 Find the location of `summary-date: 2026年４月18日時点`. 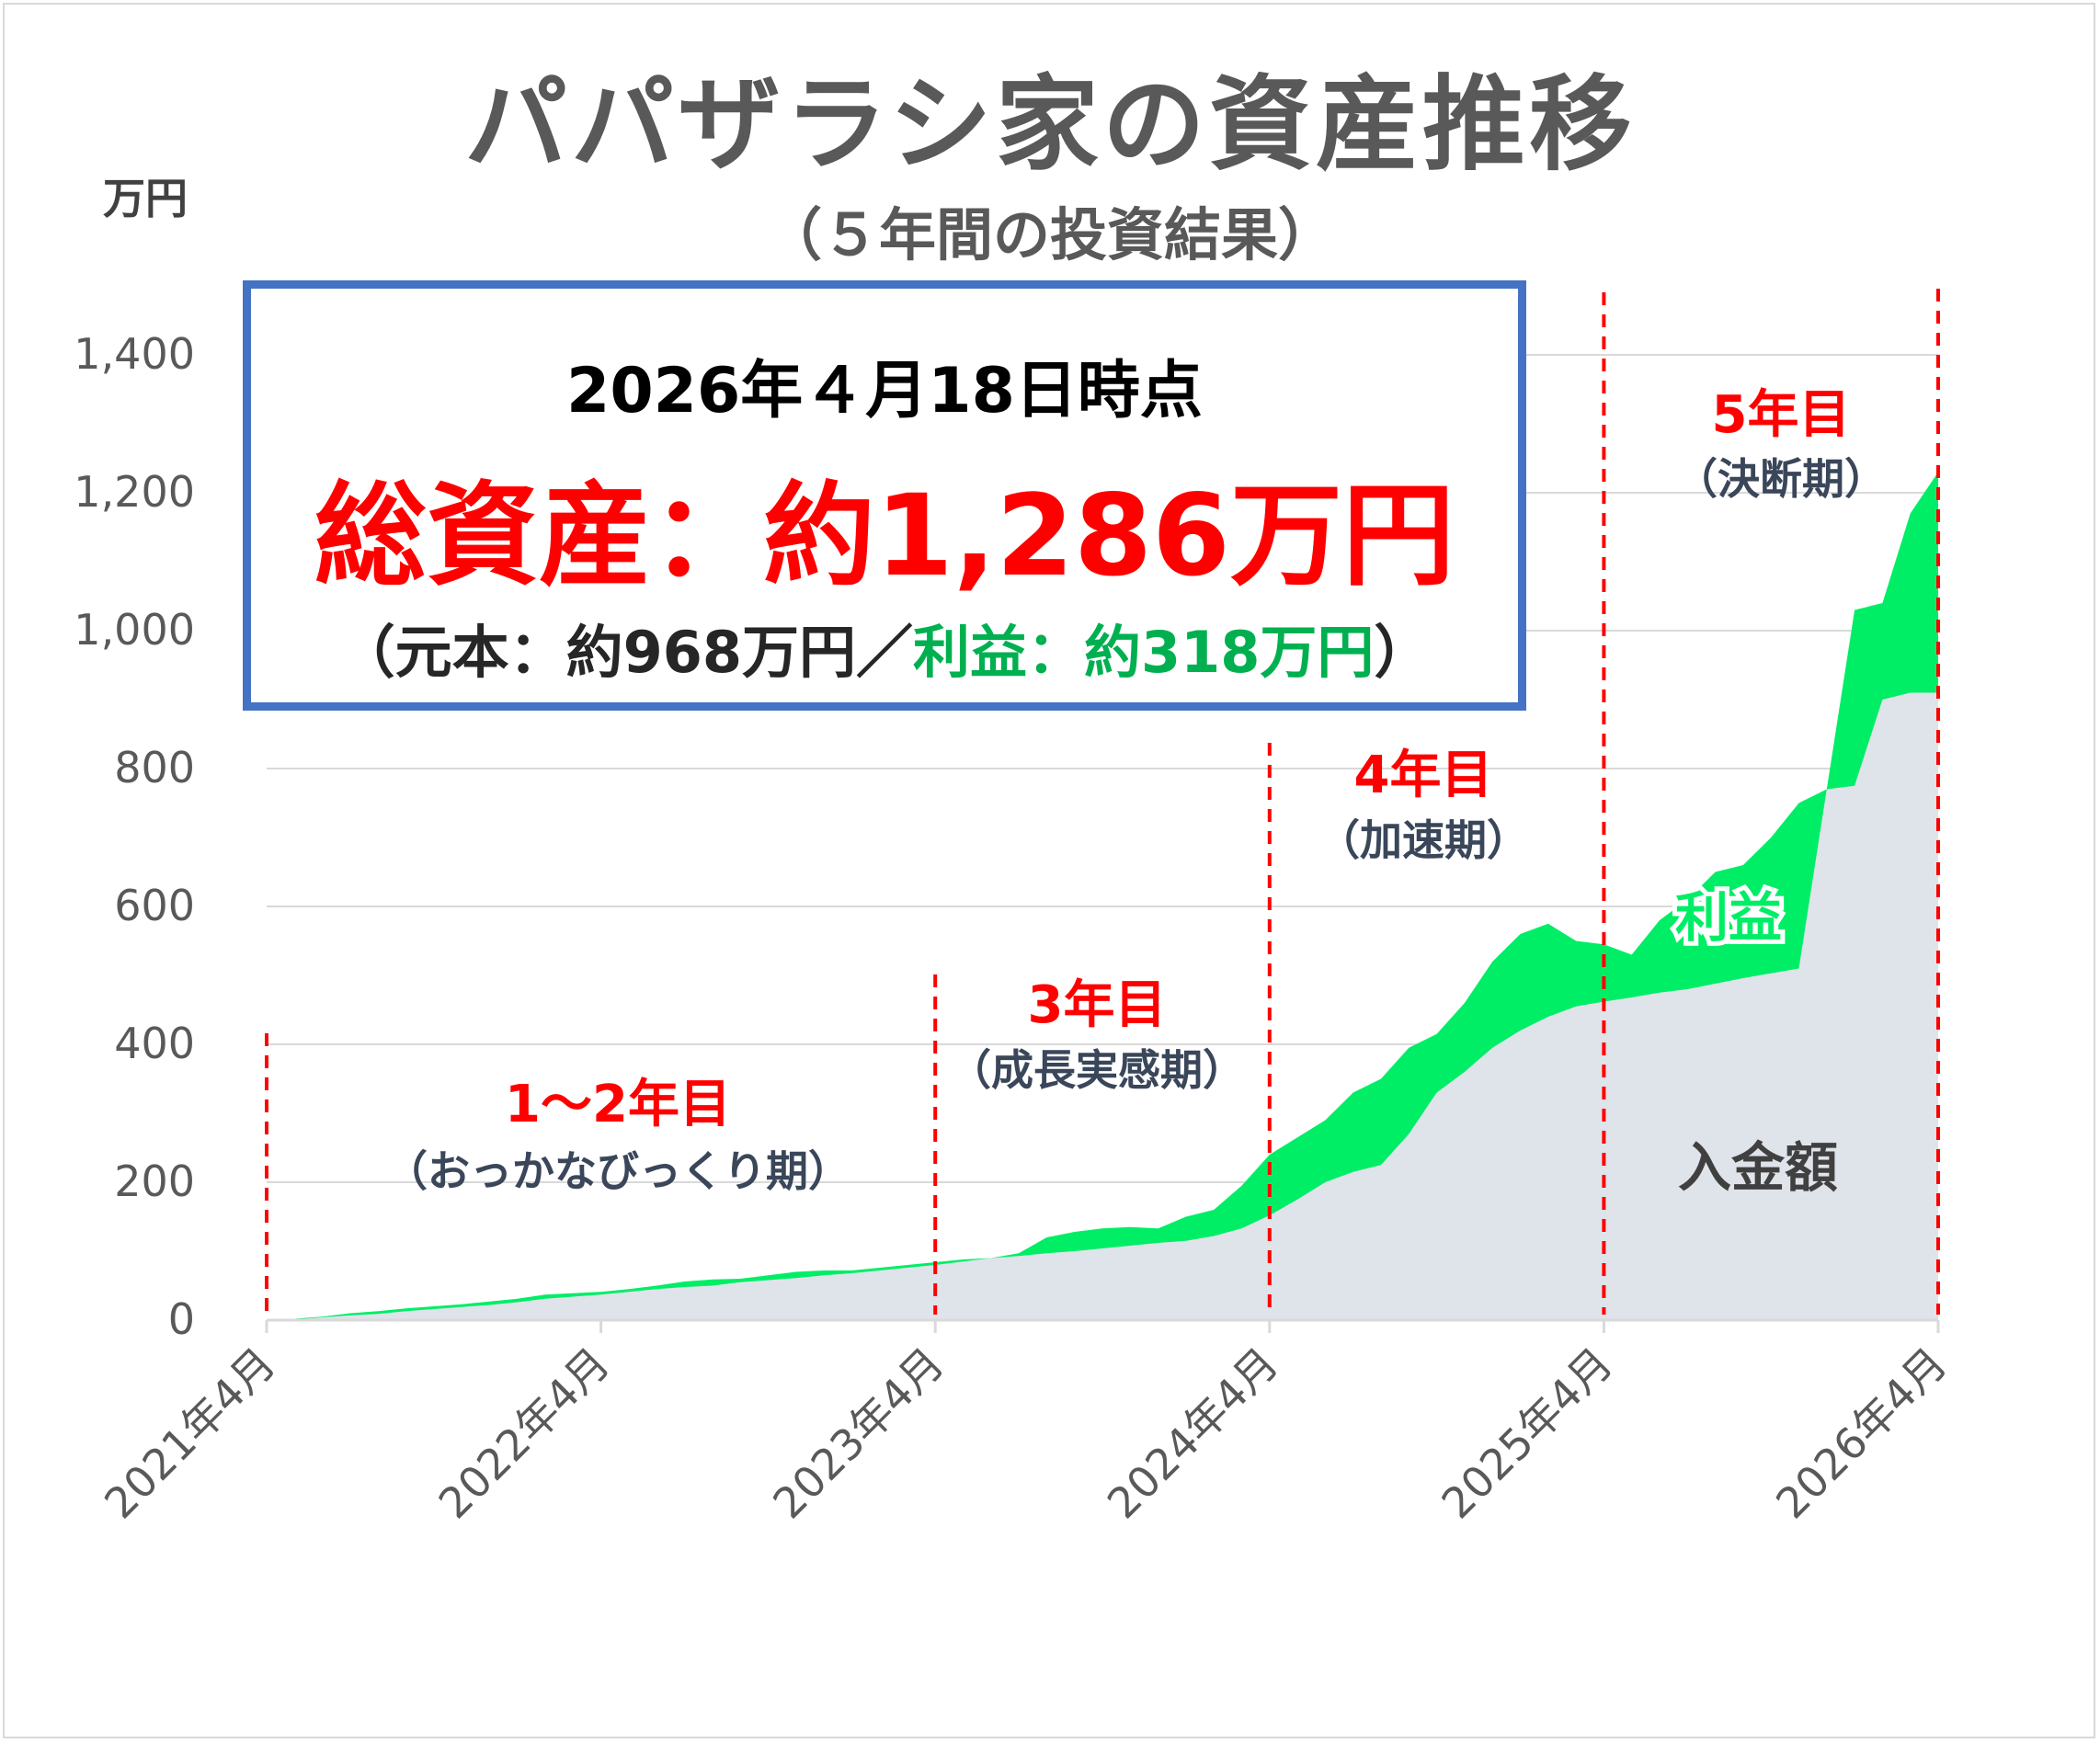

summary-date: 2026年４月18日時点 is located at coordinates (884, 391).